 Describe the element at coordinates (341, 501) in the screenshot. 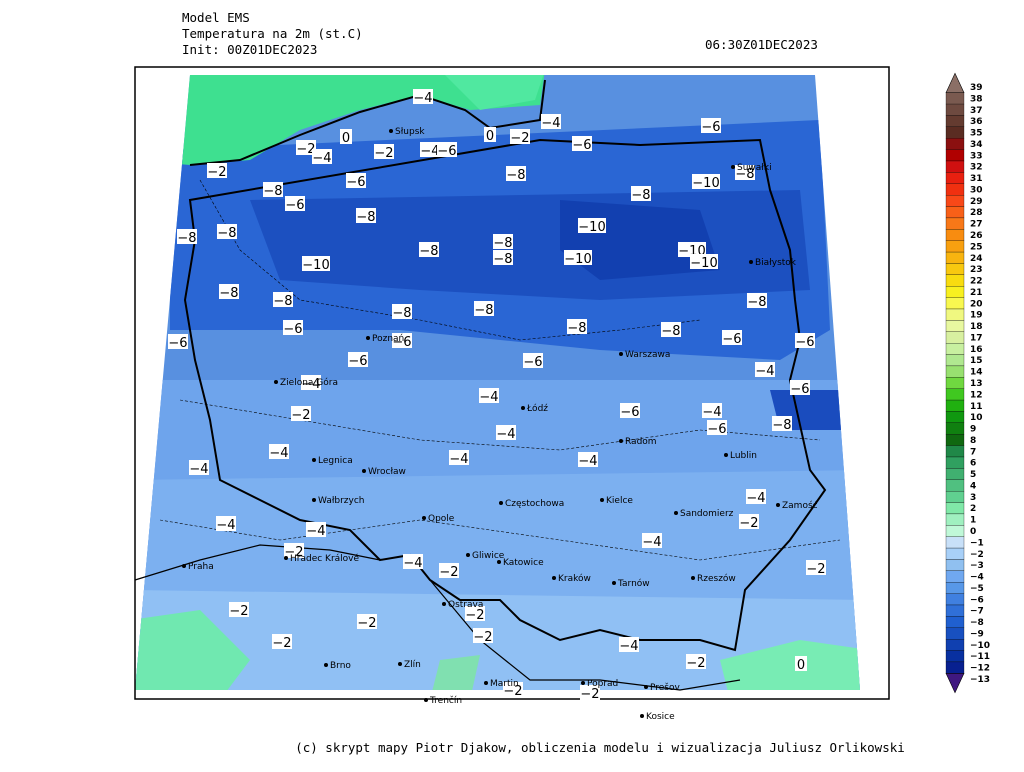

I see `city-name: Wałbrzych` at that location.